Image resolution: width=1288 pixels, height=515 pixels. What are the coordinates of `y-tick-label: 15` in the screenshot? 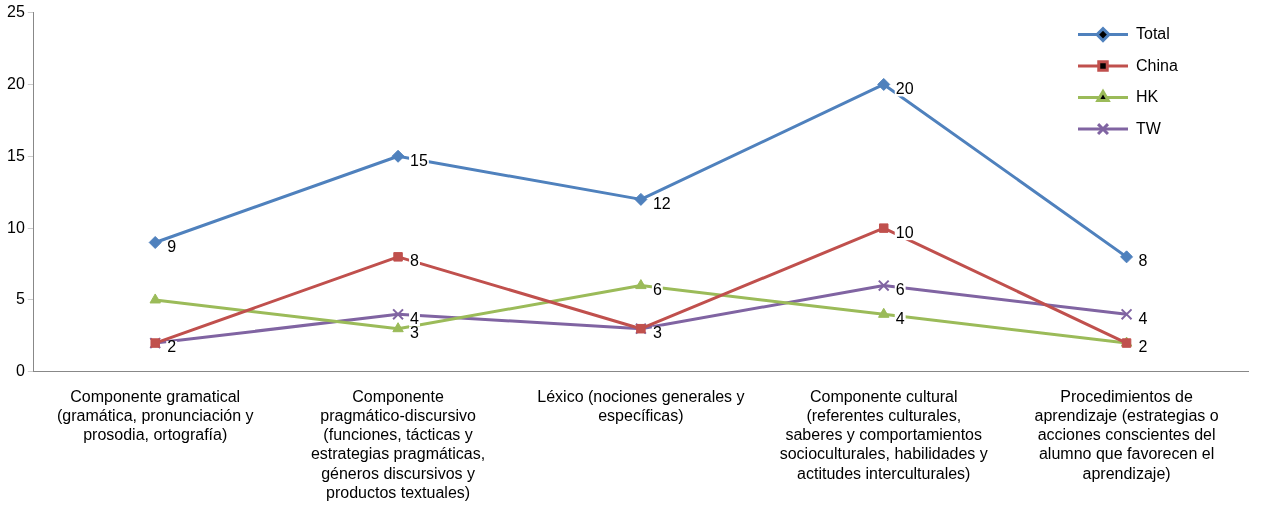 It's located at (16, 155).